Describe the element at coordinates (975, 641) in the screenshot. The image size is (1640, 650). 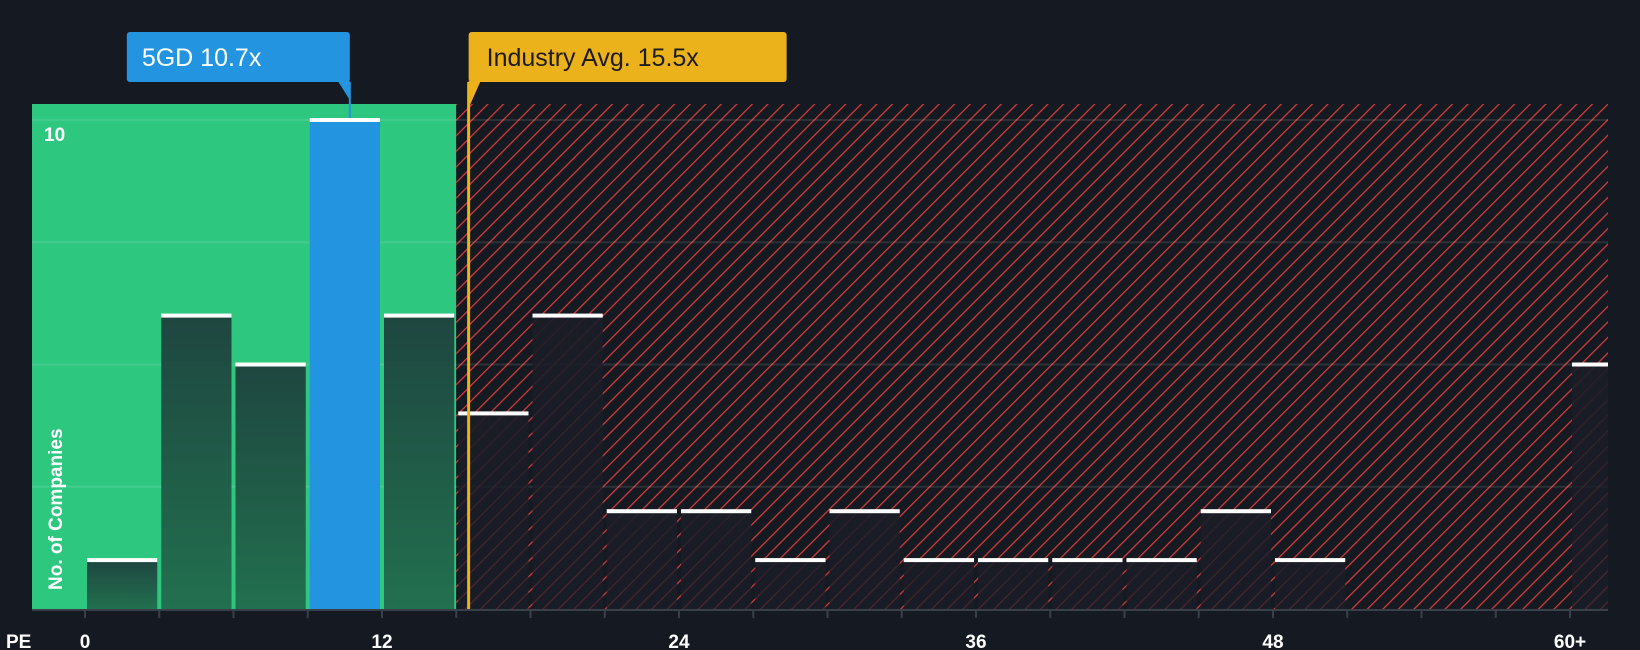
I see `x-tick-label: 36` at that location.